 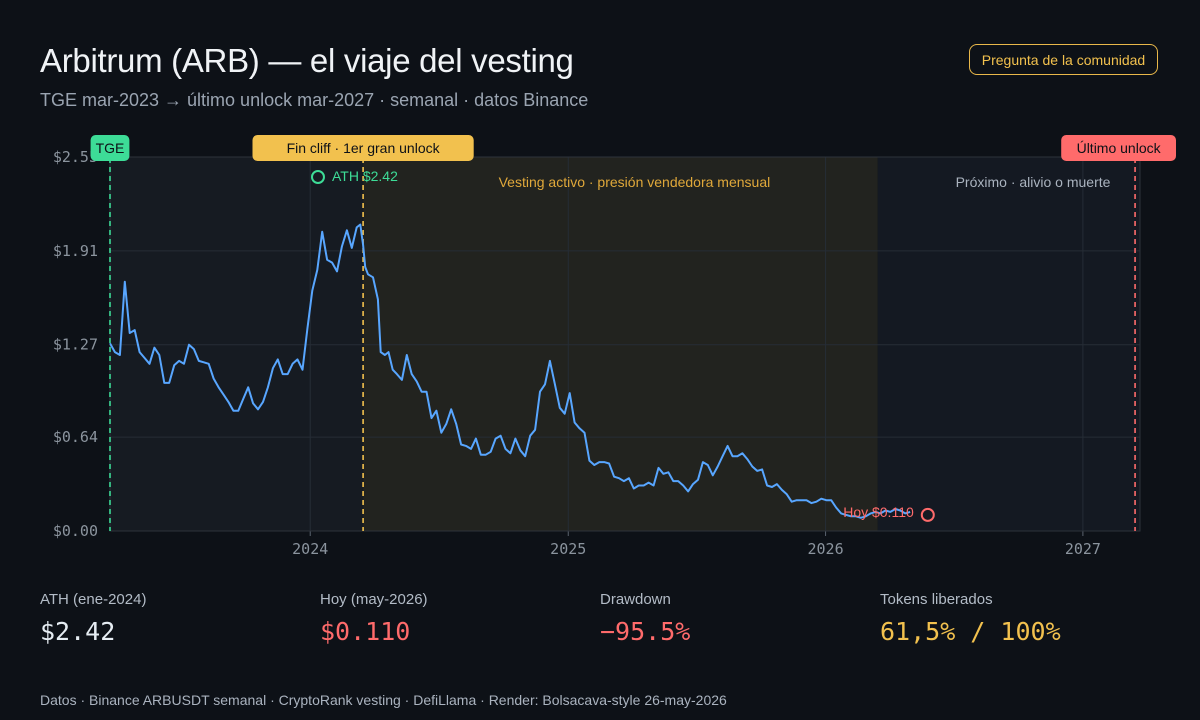 I want to click on page-title: Arbitrum (ARB) — el viaje del vesting, so click(x=307, y=60).